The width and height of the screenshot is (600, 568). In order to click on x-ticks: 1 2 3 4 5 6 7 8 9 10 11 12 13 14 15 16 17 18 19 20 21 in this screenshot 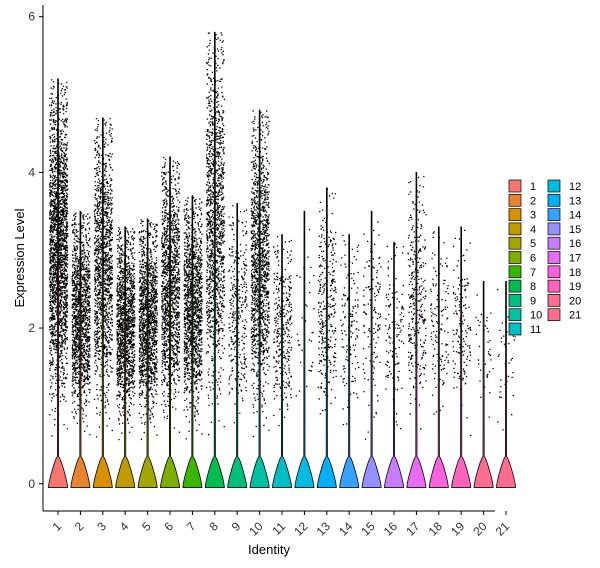, I will do `click(280, 525)`.